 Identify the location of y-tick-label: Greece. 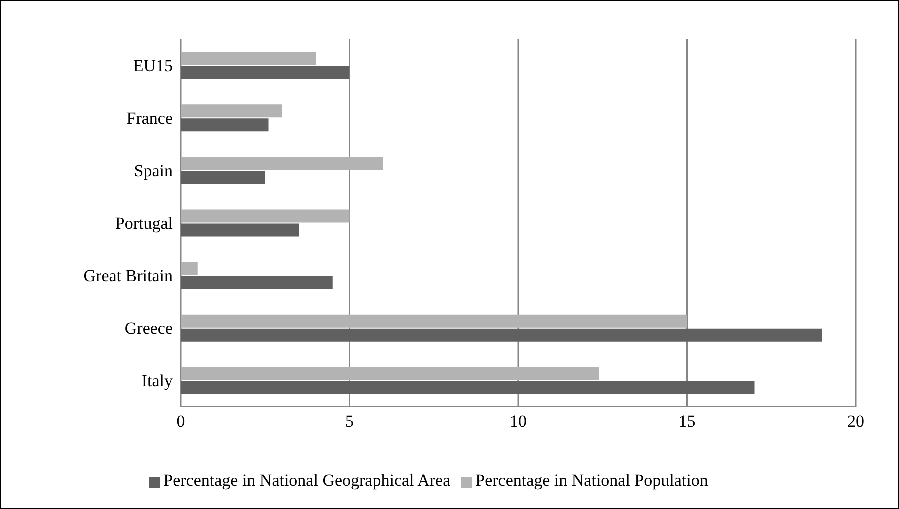
(148, 328).